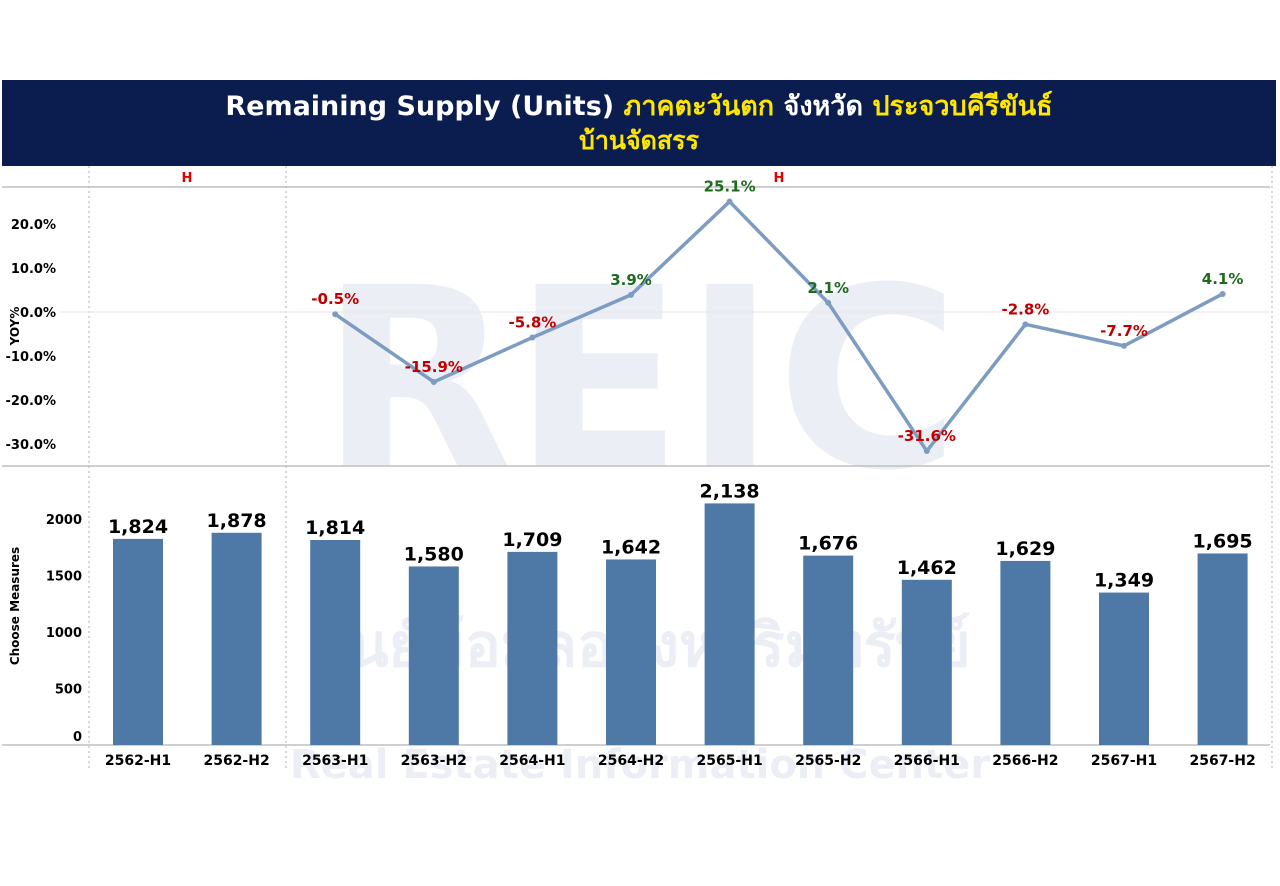  I want to click on yoy-tick-label: -20.0%, so click(31, 401).